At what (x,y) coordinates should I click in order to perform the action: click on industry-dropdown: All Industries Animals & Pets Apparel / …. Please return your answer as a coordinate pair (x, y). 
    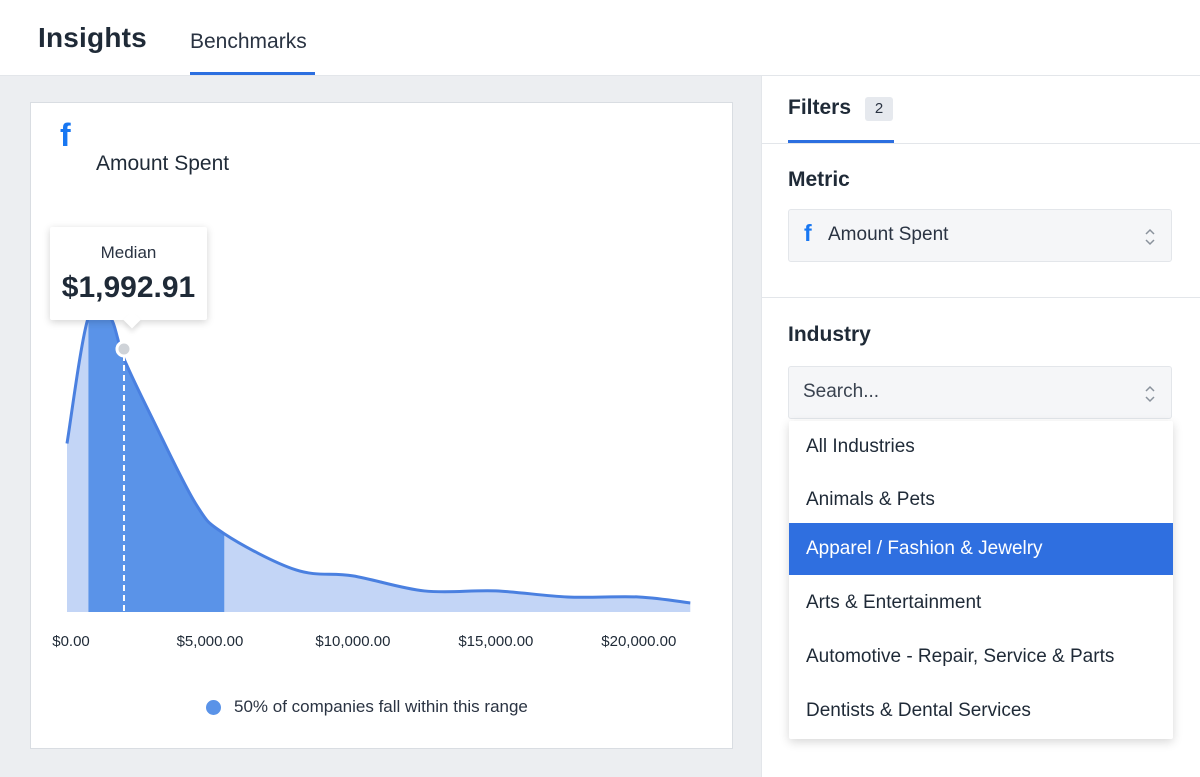
    Looking at the image, I should click on (981, 580).